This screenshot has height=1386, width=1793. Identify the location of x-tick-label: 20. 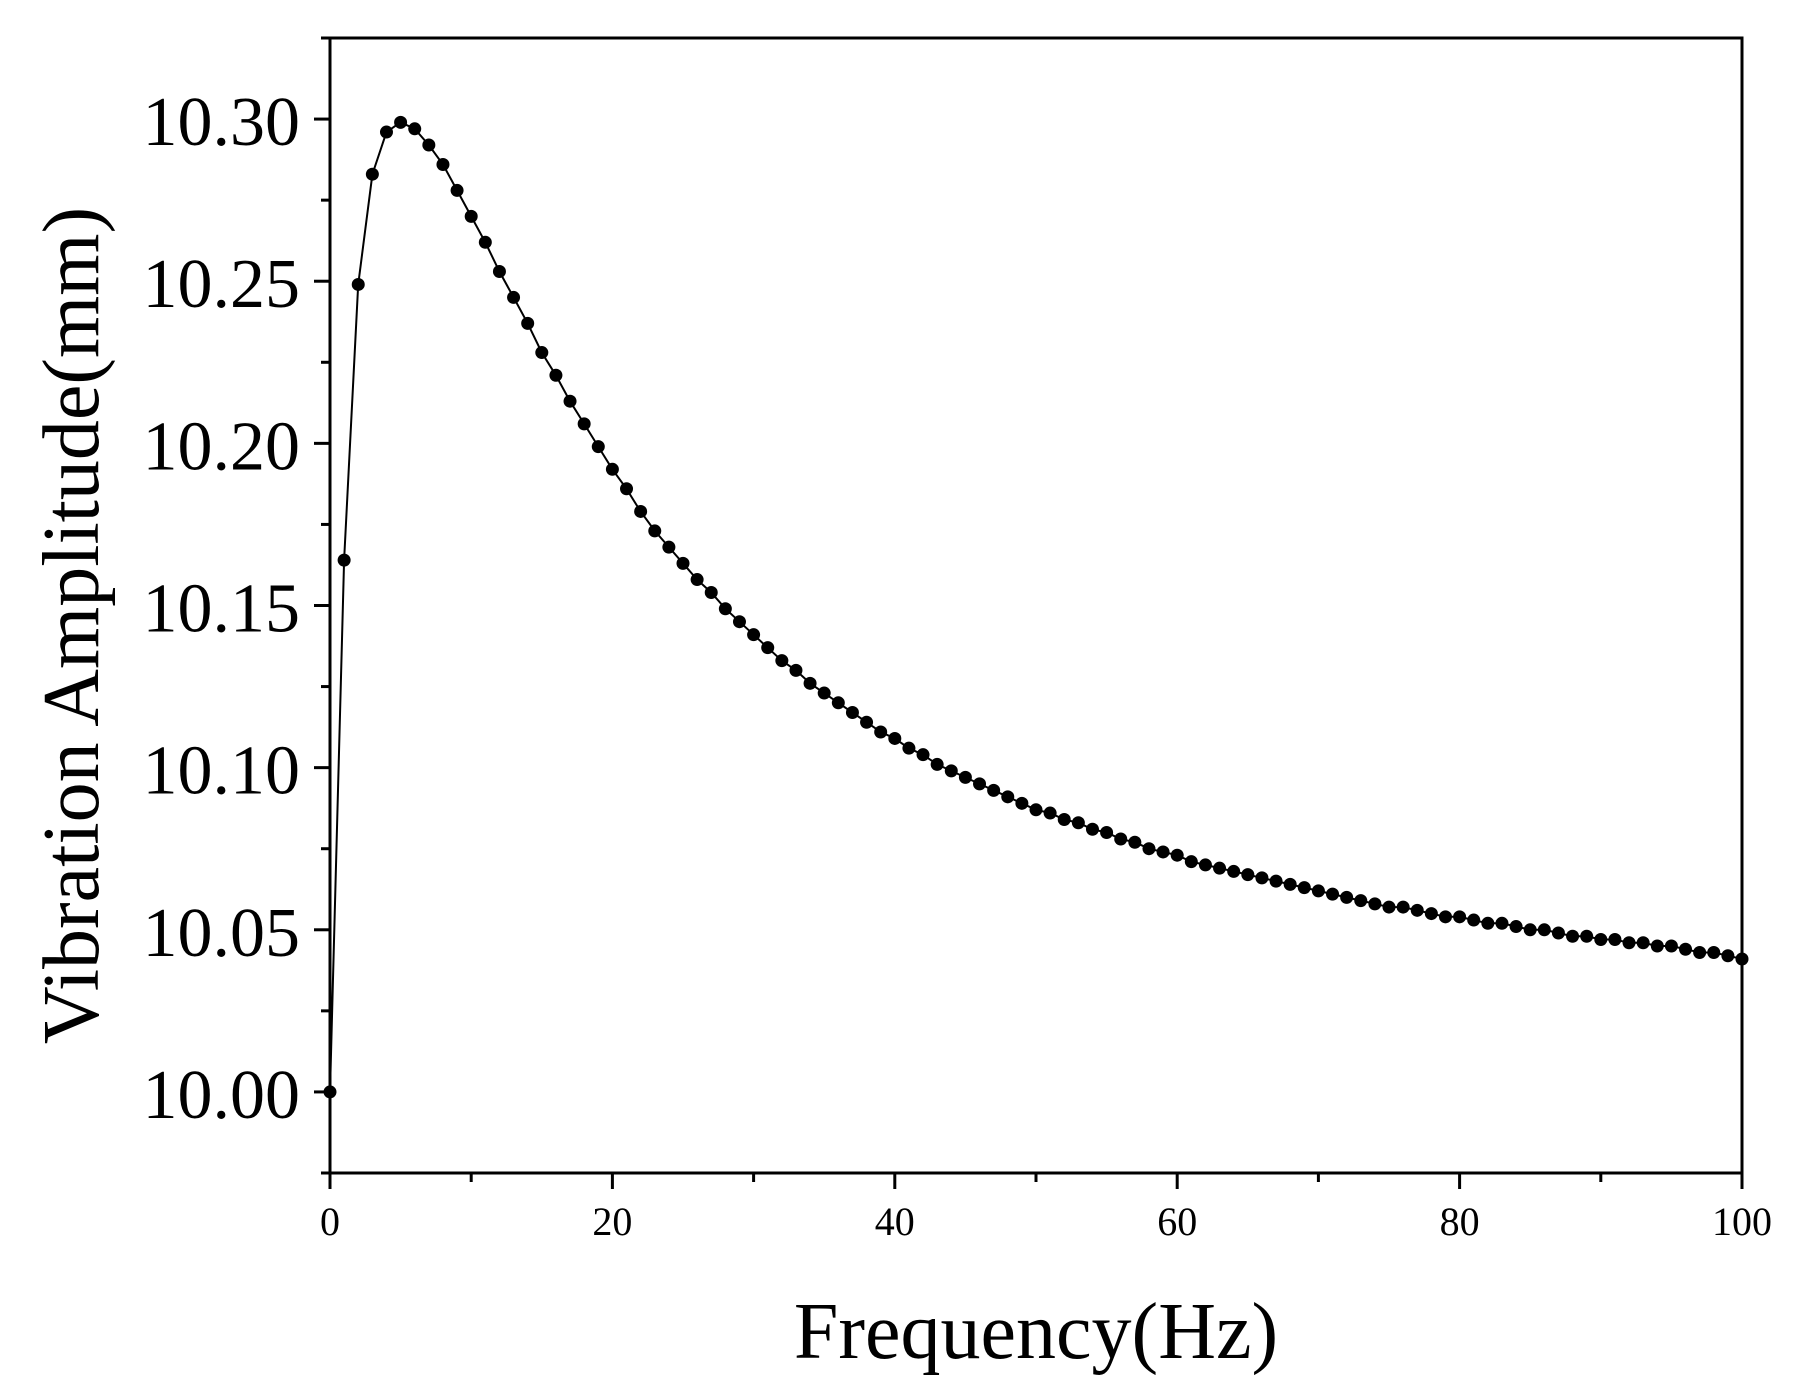
(612, 1221).